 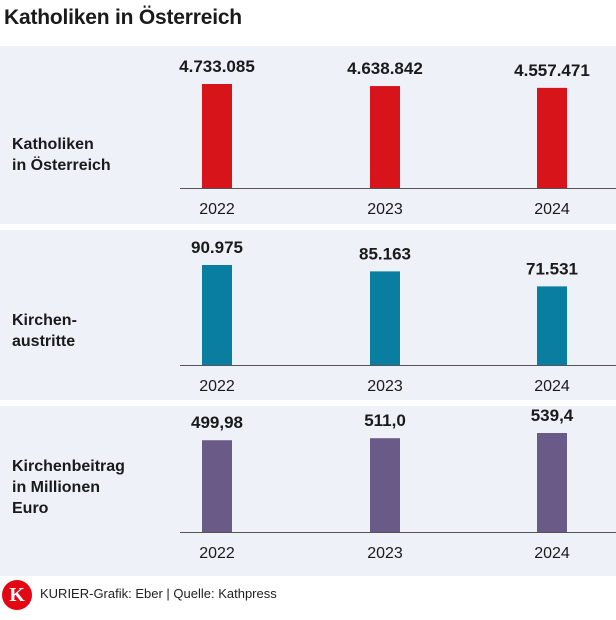 What do you see at coordinates (552, 415) in the screenshot?
I see `value-label-kirchenbeitrag-2024: 539,4` at bounding box center [552, 415].